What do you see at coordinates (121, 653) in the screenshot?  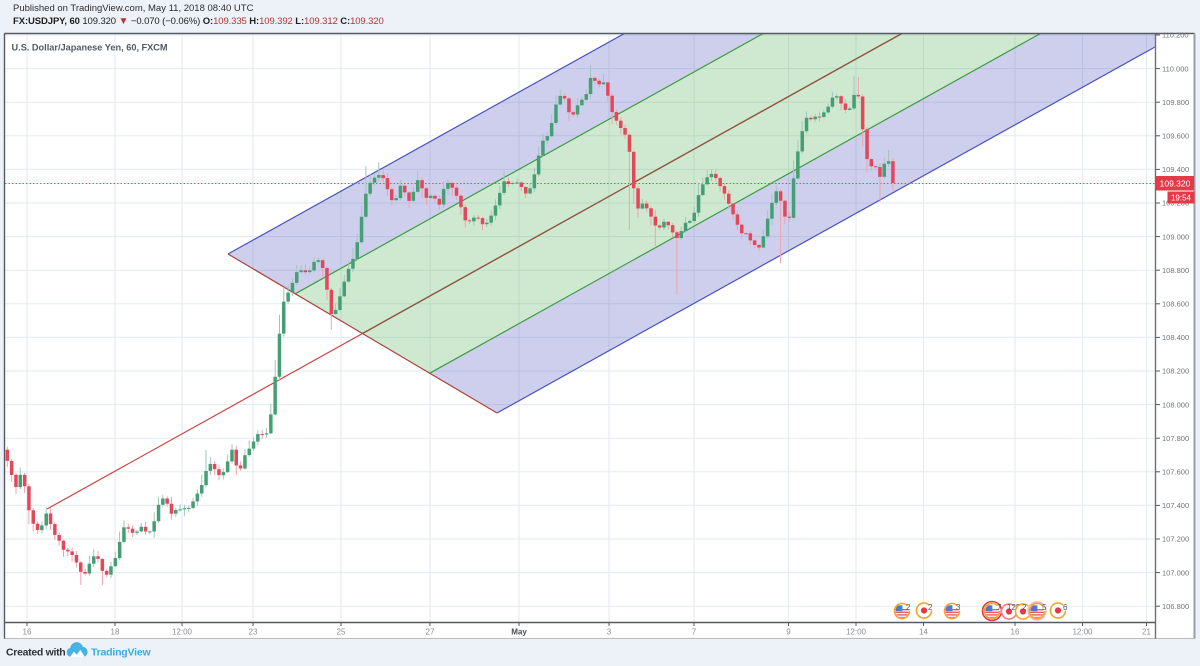 I see `svg-text: TradingView` at bounding box center [121, 653].